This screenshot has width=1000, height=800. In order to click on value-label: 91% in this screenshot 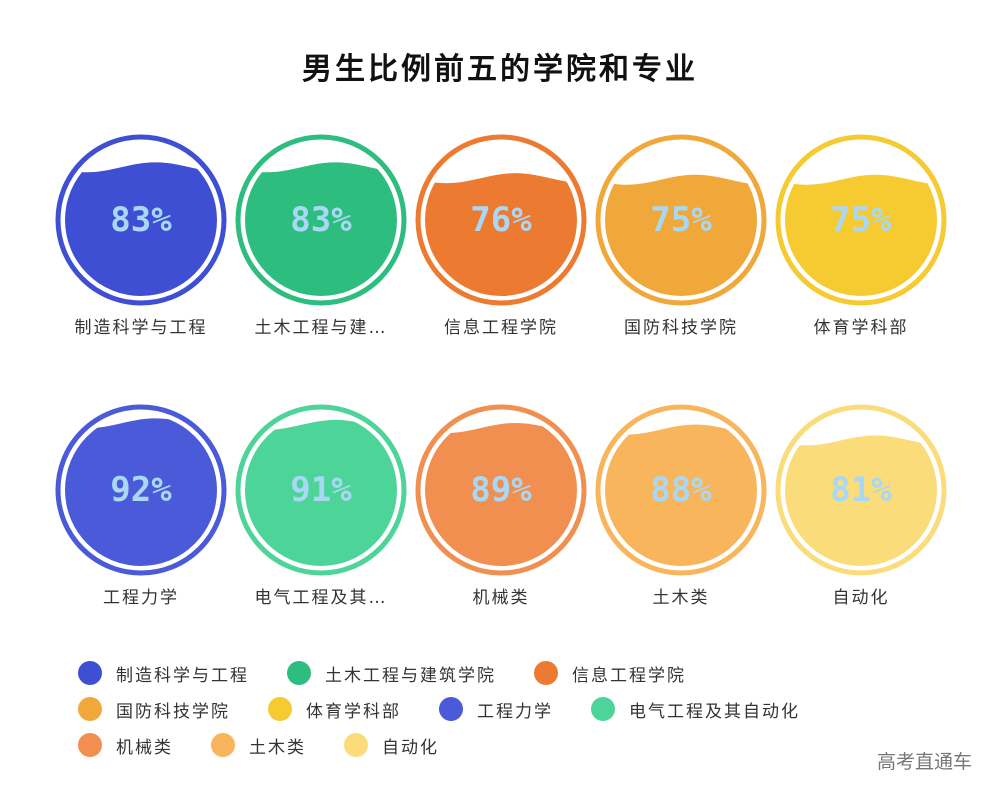, I will do `click(321, 490)`.